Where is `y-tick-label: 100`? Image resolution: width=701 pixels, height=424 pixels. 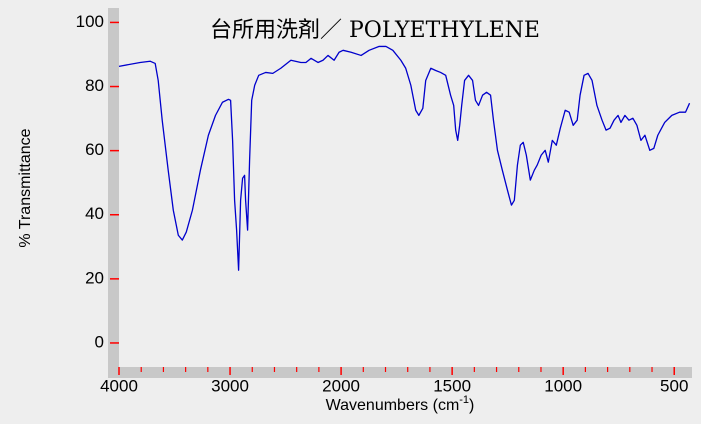 y-tick-label: 100 is located at coordinates (90, 21).